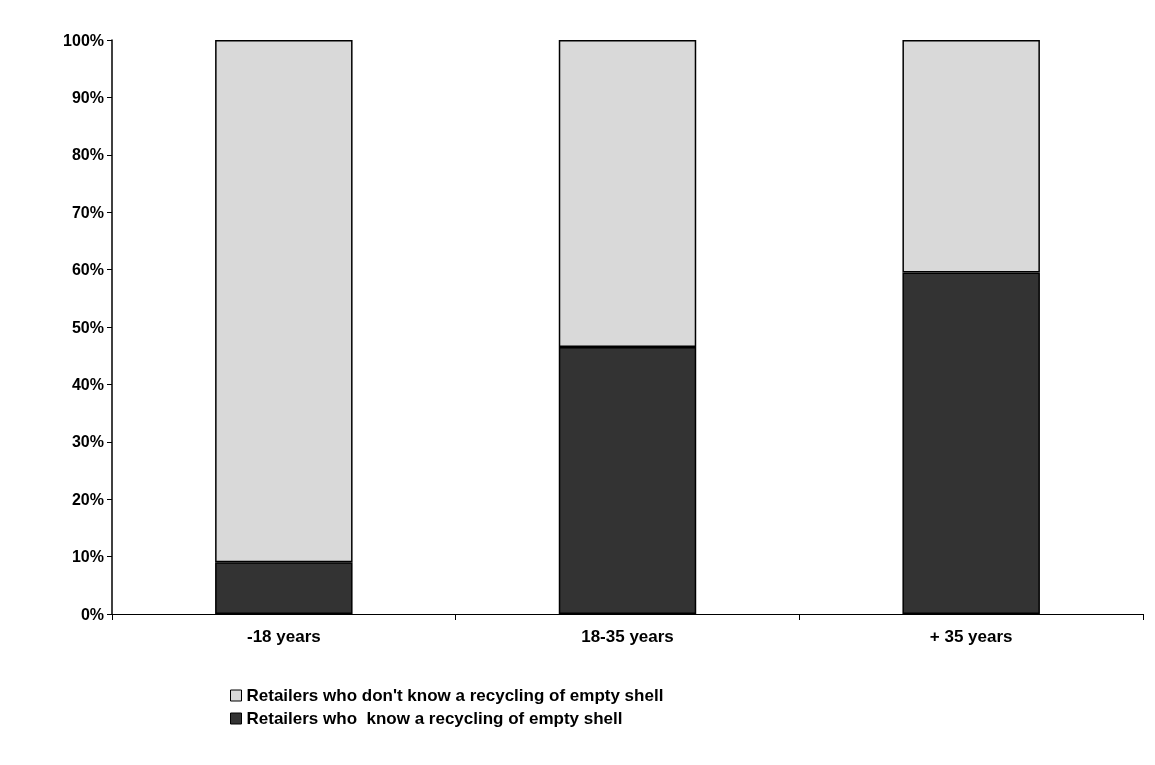 The image size is (1155, 765). Describe the element at coordinates (455, 695) in the screenshot. I see `legend-label: Retailers who don't know a recycling of empty shell` at that location.